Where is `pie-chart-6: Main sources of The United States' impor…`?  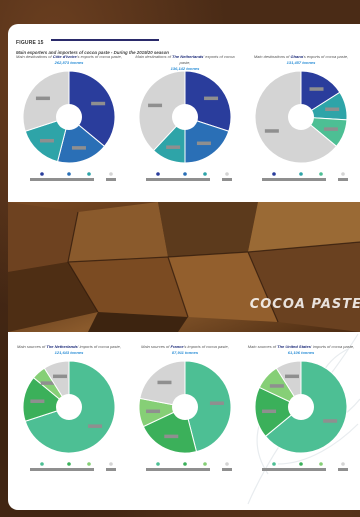 pie-chart-6: Main sources of The United States' impor… is located at coordinates (301, 408).